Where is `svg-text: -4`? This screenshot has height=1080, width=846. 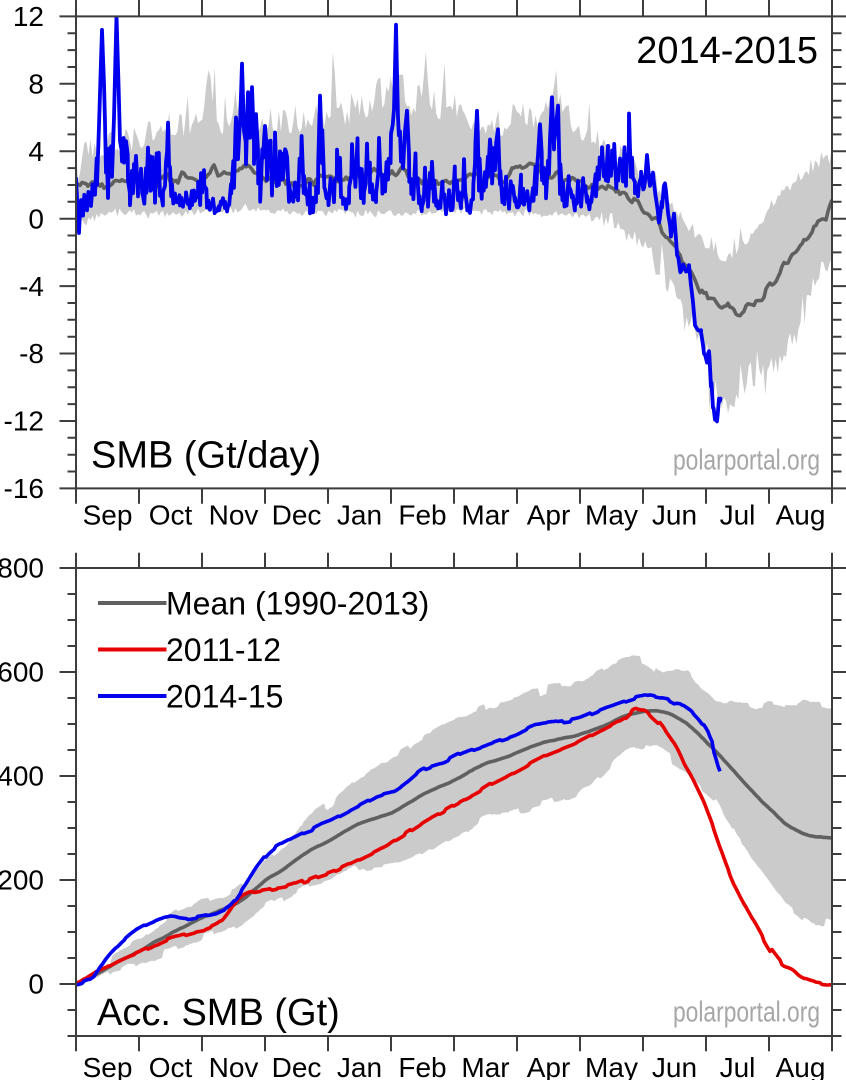
svg-text: -4 is located at coordinates (31, 286).